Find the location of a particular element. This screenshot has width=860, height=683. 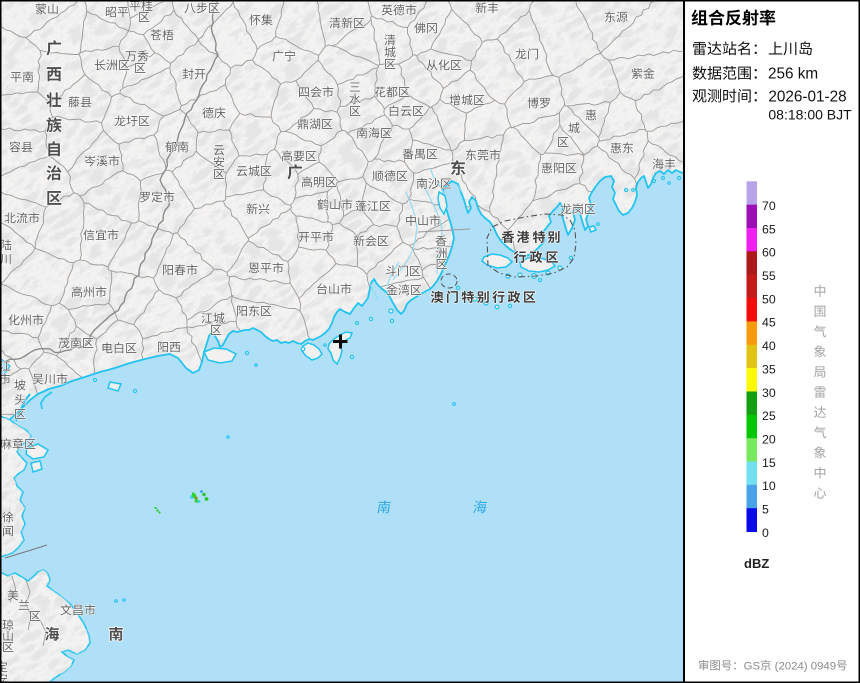

svg-text: 5 is located at coordinates (765, 510).